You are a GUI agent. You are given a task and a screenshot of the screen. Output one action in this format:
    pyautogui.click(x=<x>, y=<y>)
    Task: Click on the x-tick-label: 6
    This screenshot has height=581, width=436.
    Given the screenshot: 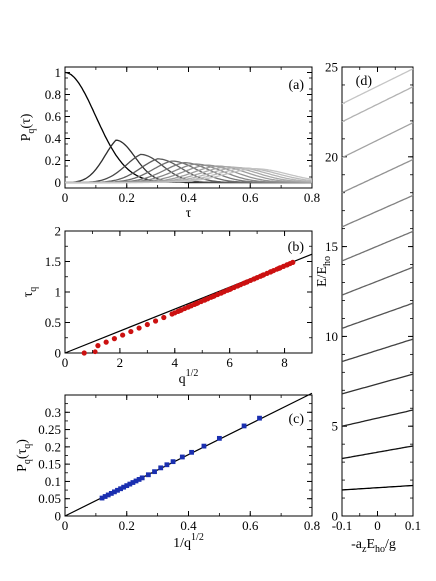 What is the action you would take?
    pyautogui.click(x=229, y=362)
    